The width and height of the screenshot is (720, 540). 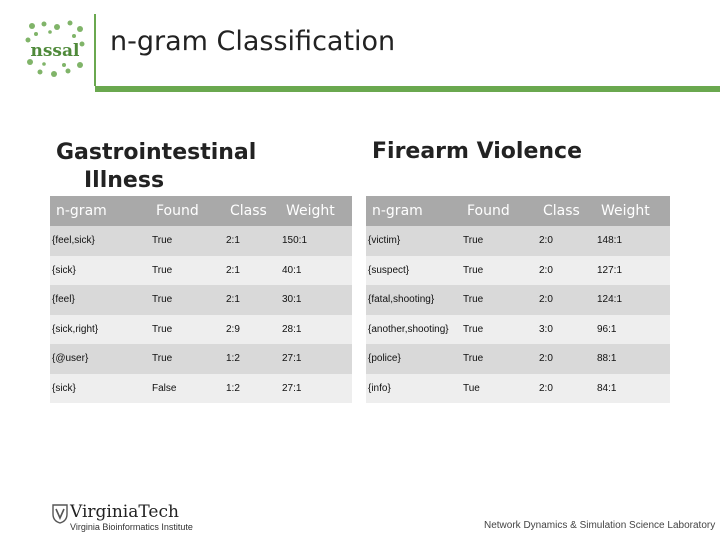 I want to click on cell-weight: 30:1, so click(x=316, y=300).